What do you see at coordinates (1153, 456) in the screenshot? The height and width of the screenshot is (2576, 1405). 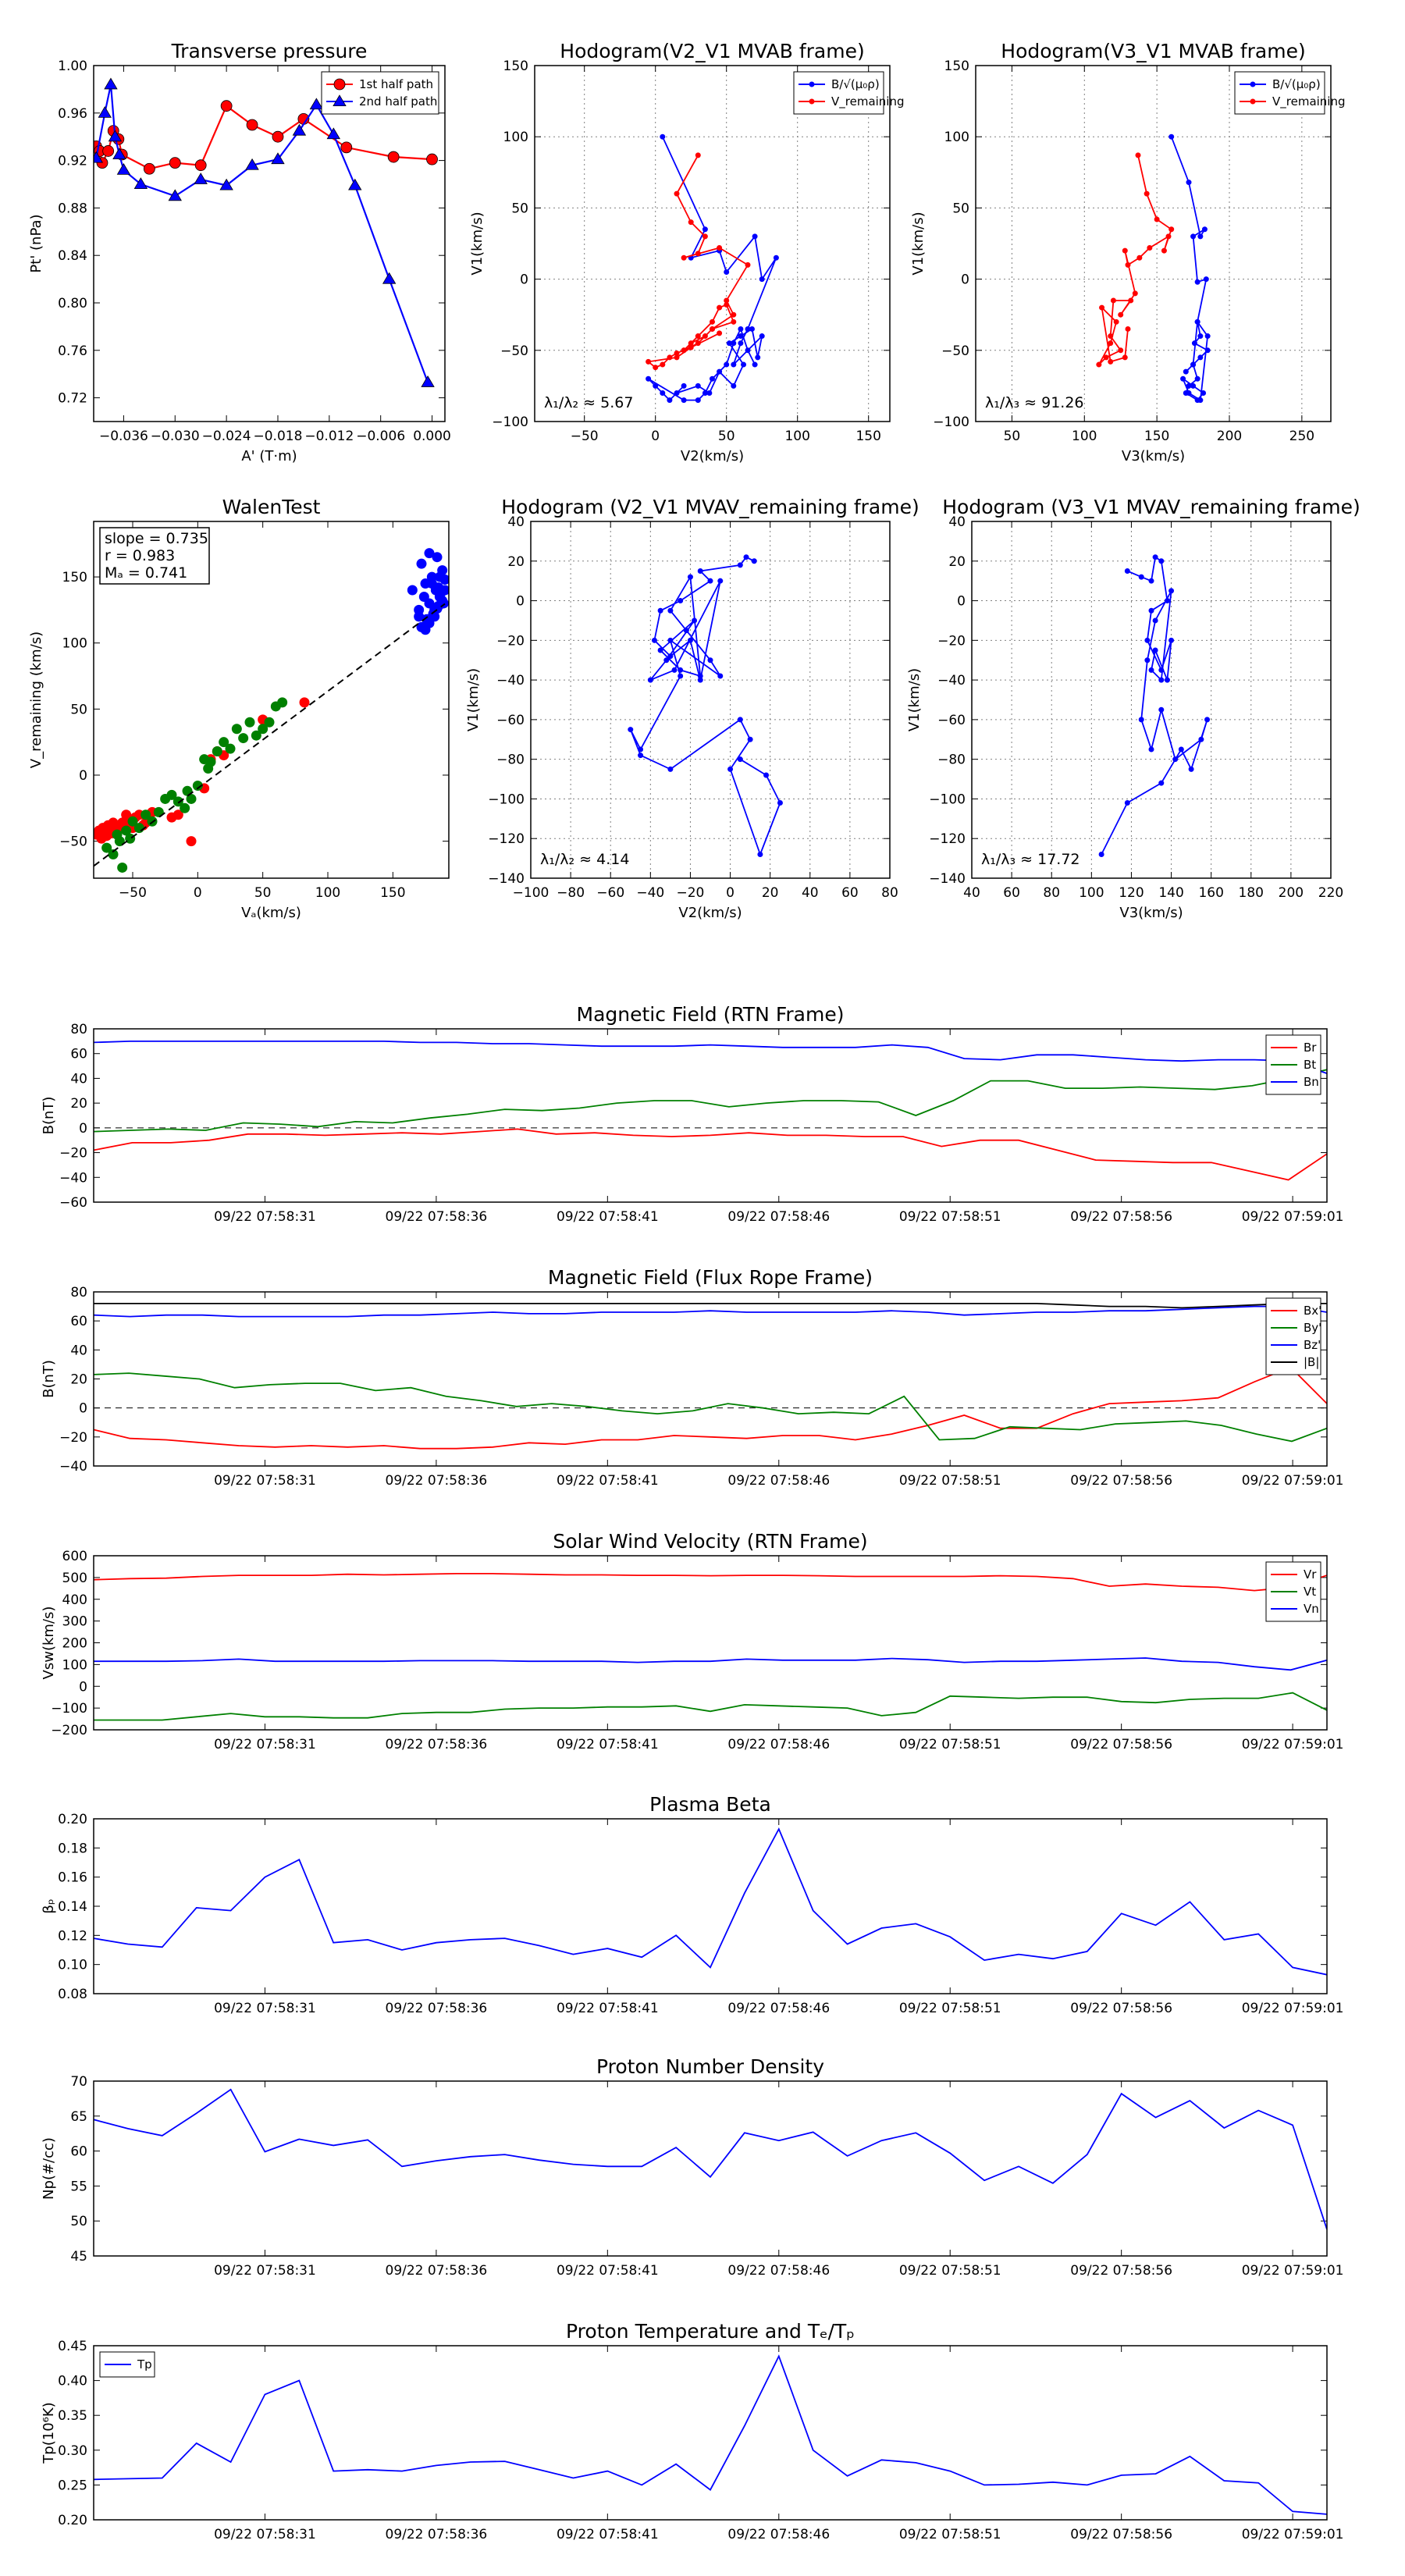 I see `x-axis-label: V3(km/s)` at bounding box center [1153, 456].